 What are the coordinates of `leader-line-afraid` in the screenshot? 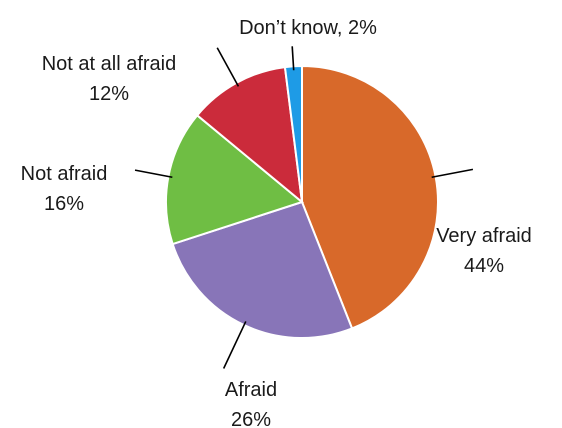 It's located at (234, 345).